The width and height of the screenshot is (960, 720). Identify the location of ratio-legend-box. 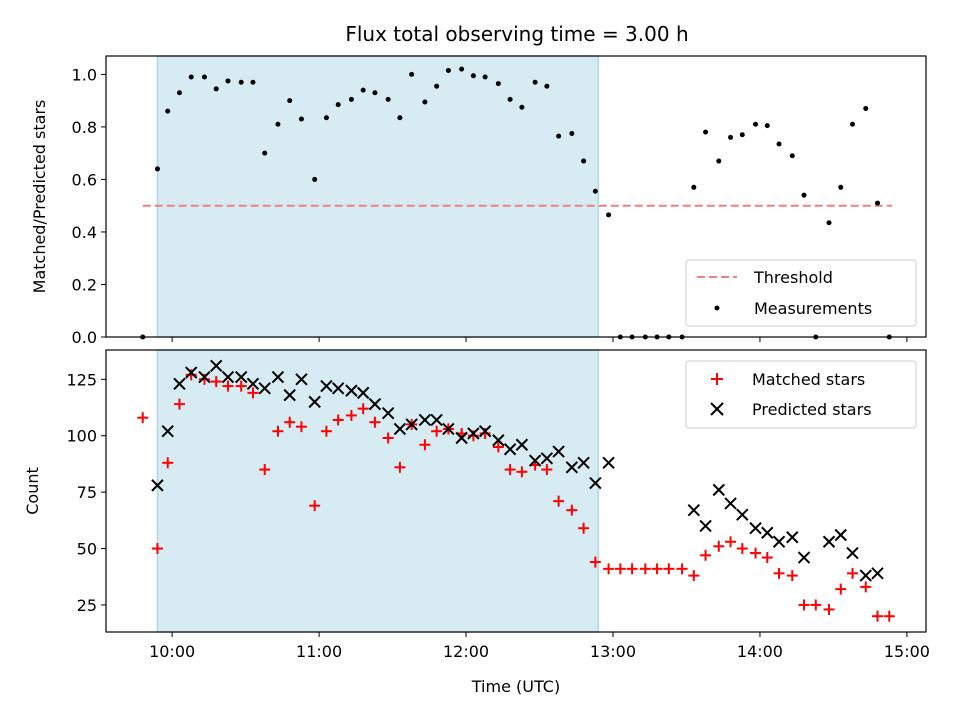
(801, 293).